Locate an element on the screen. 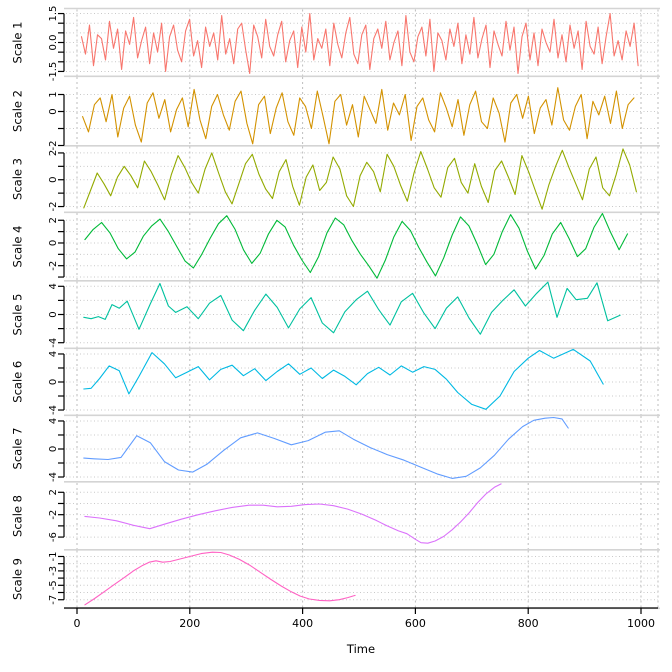 This screenshot has height=672, width=672. y-tick-label: 0.0 is located at coordinates (53, 43).